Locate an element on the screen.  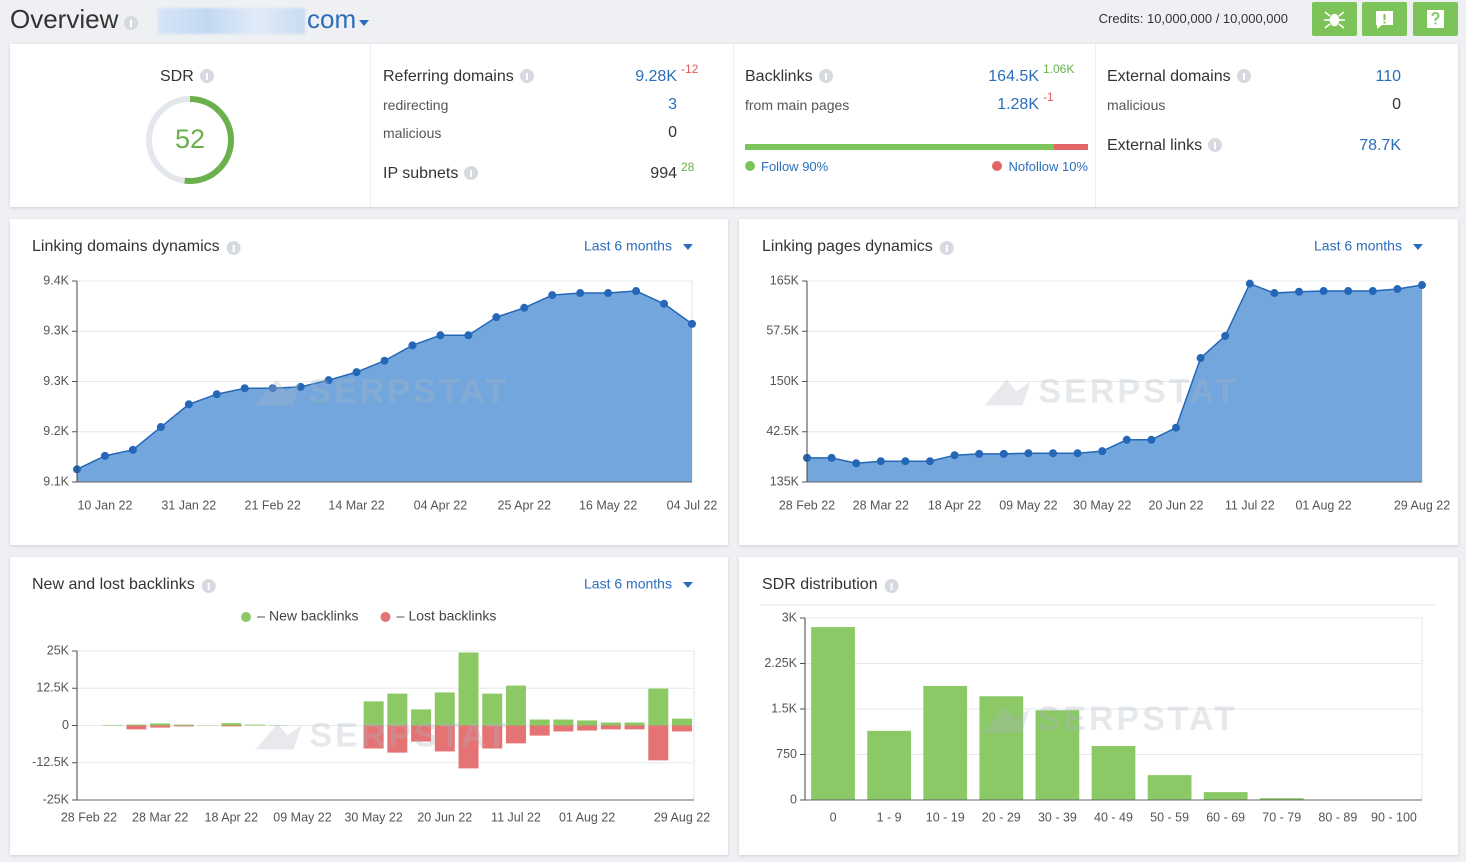
help-button is located at coordinates (1435, 19).